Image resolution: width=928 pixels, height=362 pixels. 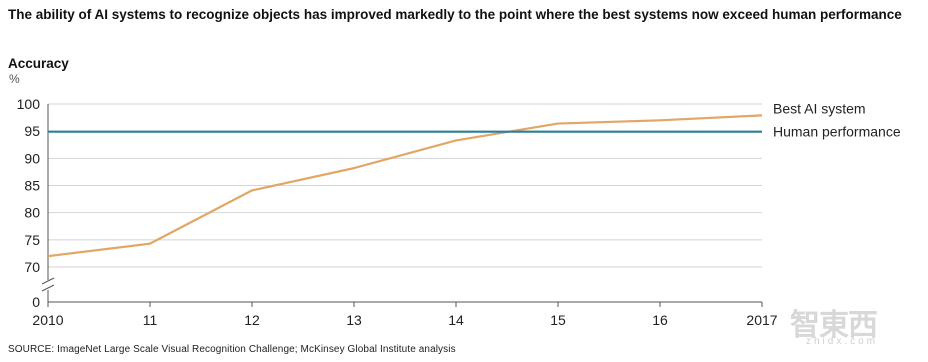 What do you see at coordinates (354, 320) in the screenshot?
I see `x-tick-label-3: 13` at bounding box center [354, 320].